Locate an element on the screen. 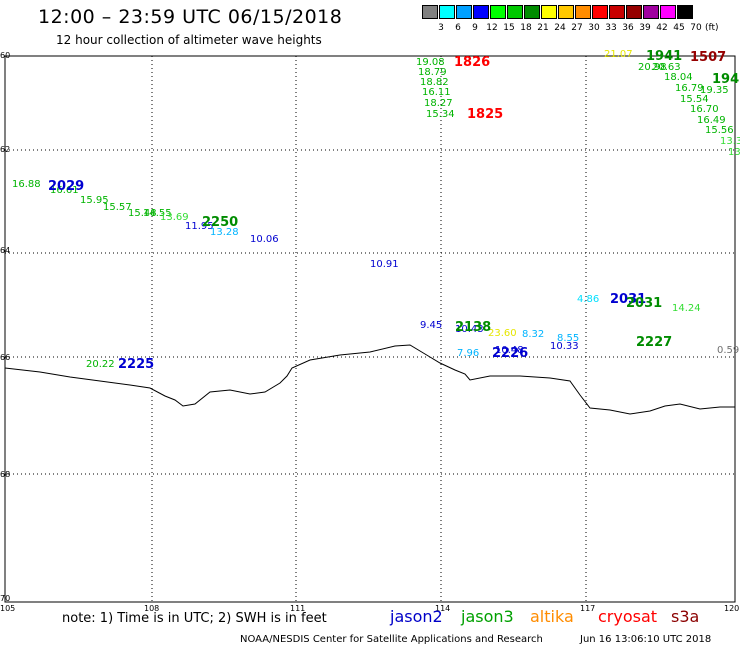  legend-jason2: jason2 is located at coordinates (416, 616).